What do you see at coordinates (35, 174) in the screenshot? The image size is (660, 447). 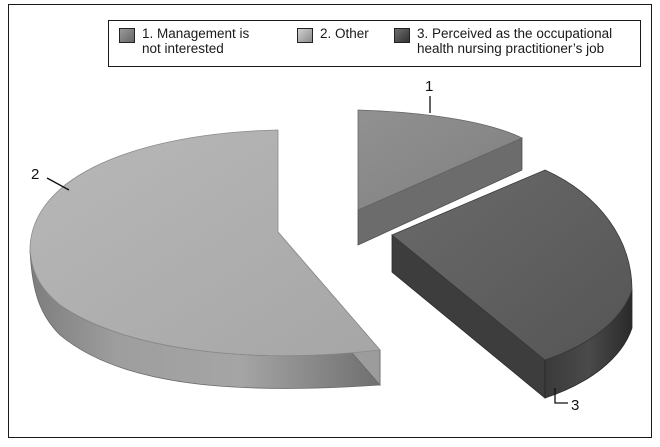 I see `svg-text: 2` at bounding box center [35, 174].